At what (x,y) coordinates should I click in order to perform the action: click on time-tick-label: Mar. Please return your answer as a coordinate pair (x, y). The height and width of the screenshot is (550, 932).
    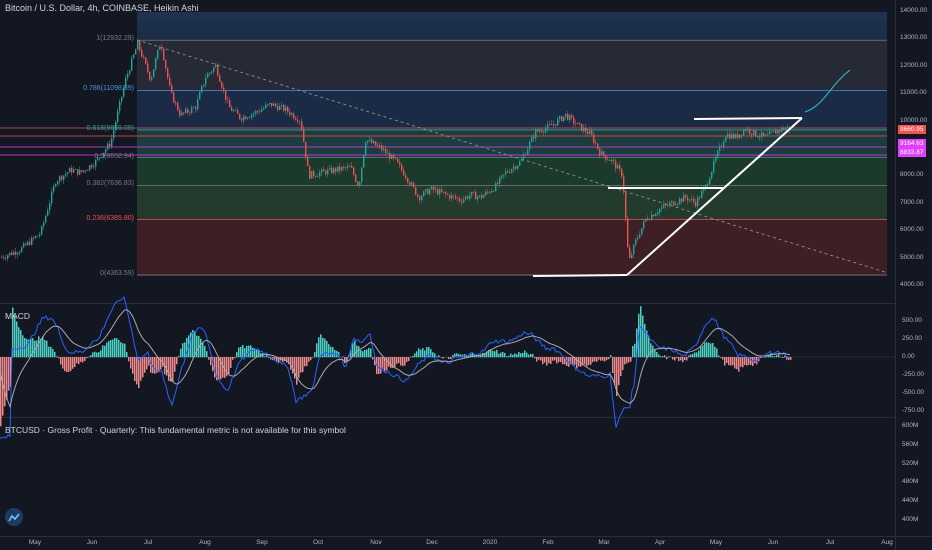
    Looking at the image, I should click on (604, 542).